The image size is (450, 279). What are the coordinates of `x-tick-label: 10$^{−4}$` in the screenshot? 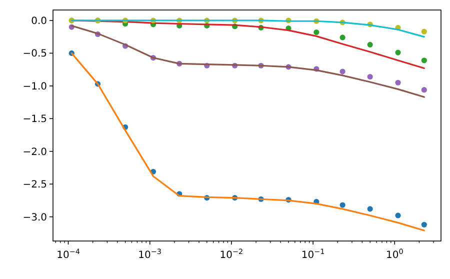 It's located at (68, 253).